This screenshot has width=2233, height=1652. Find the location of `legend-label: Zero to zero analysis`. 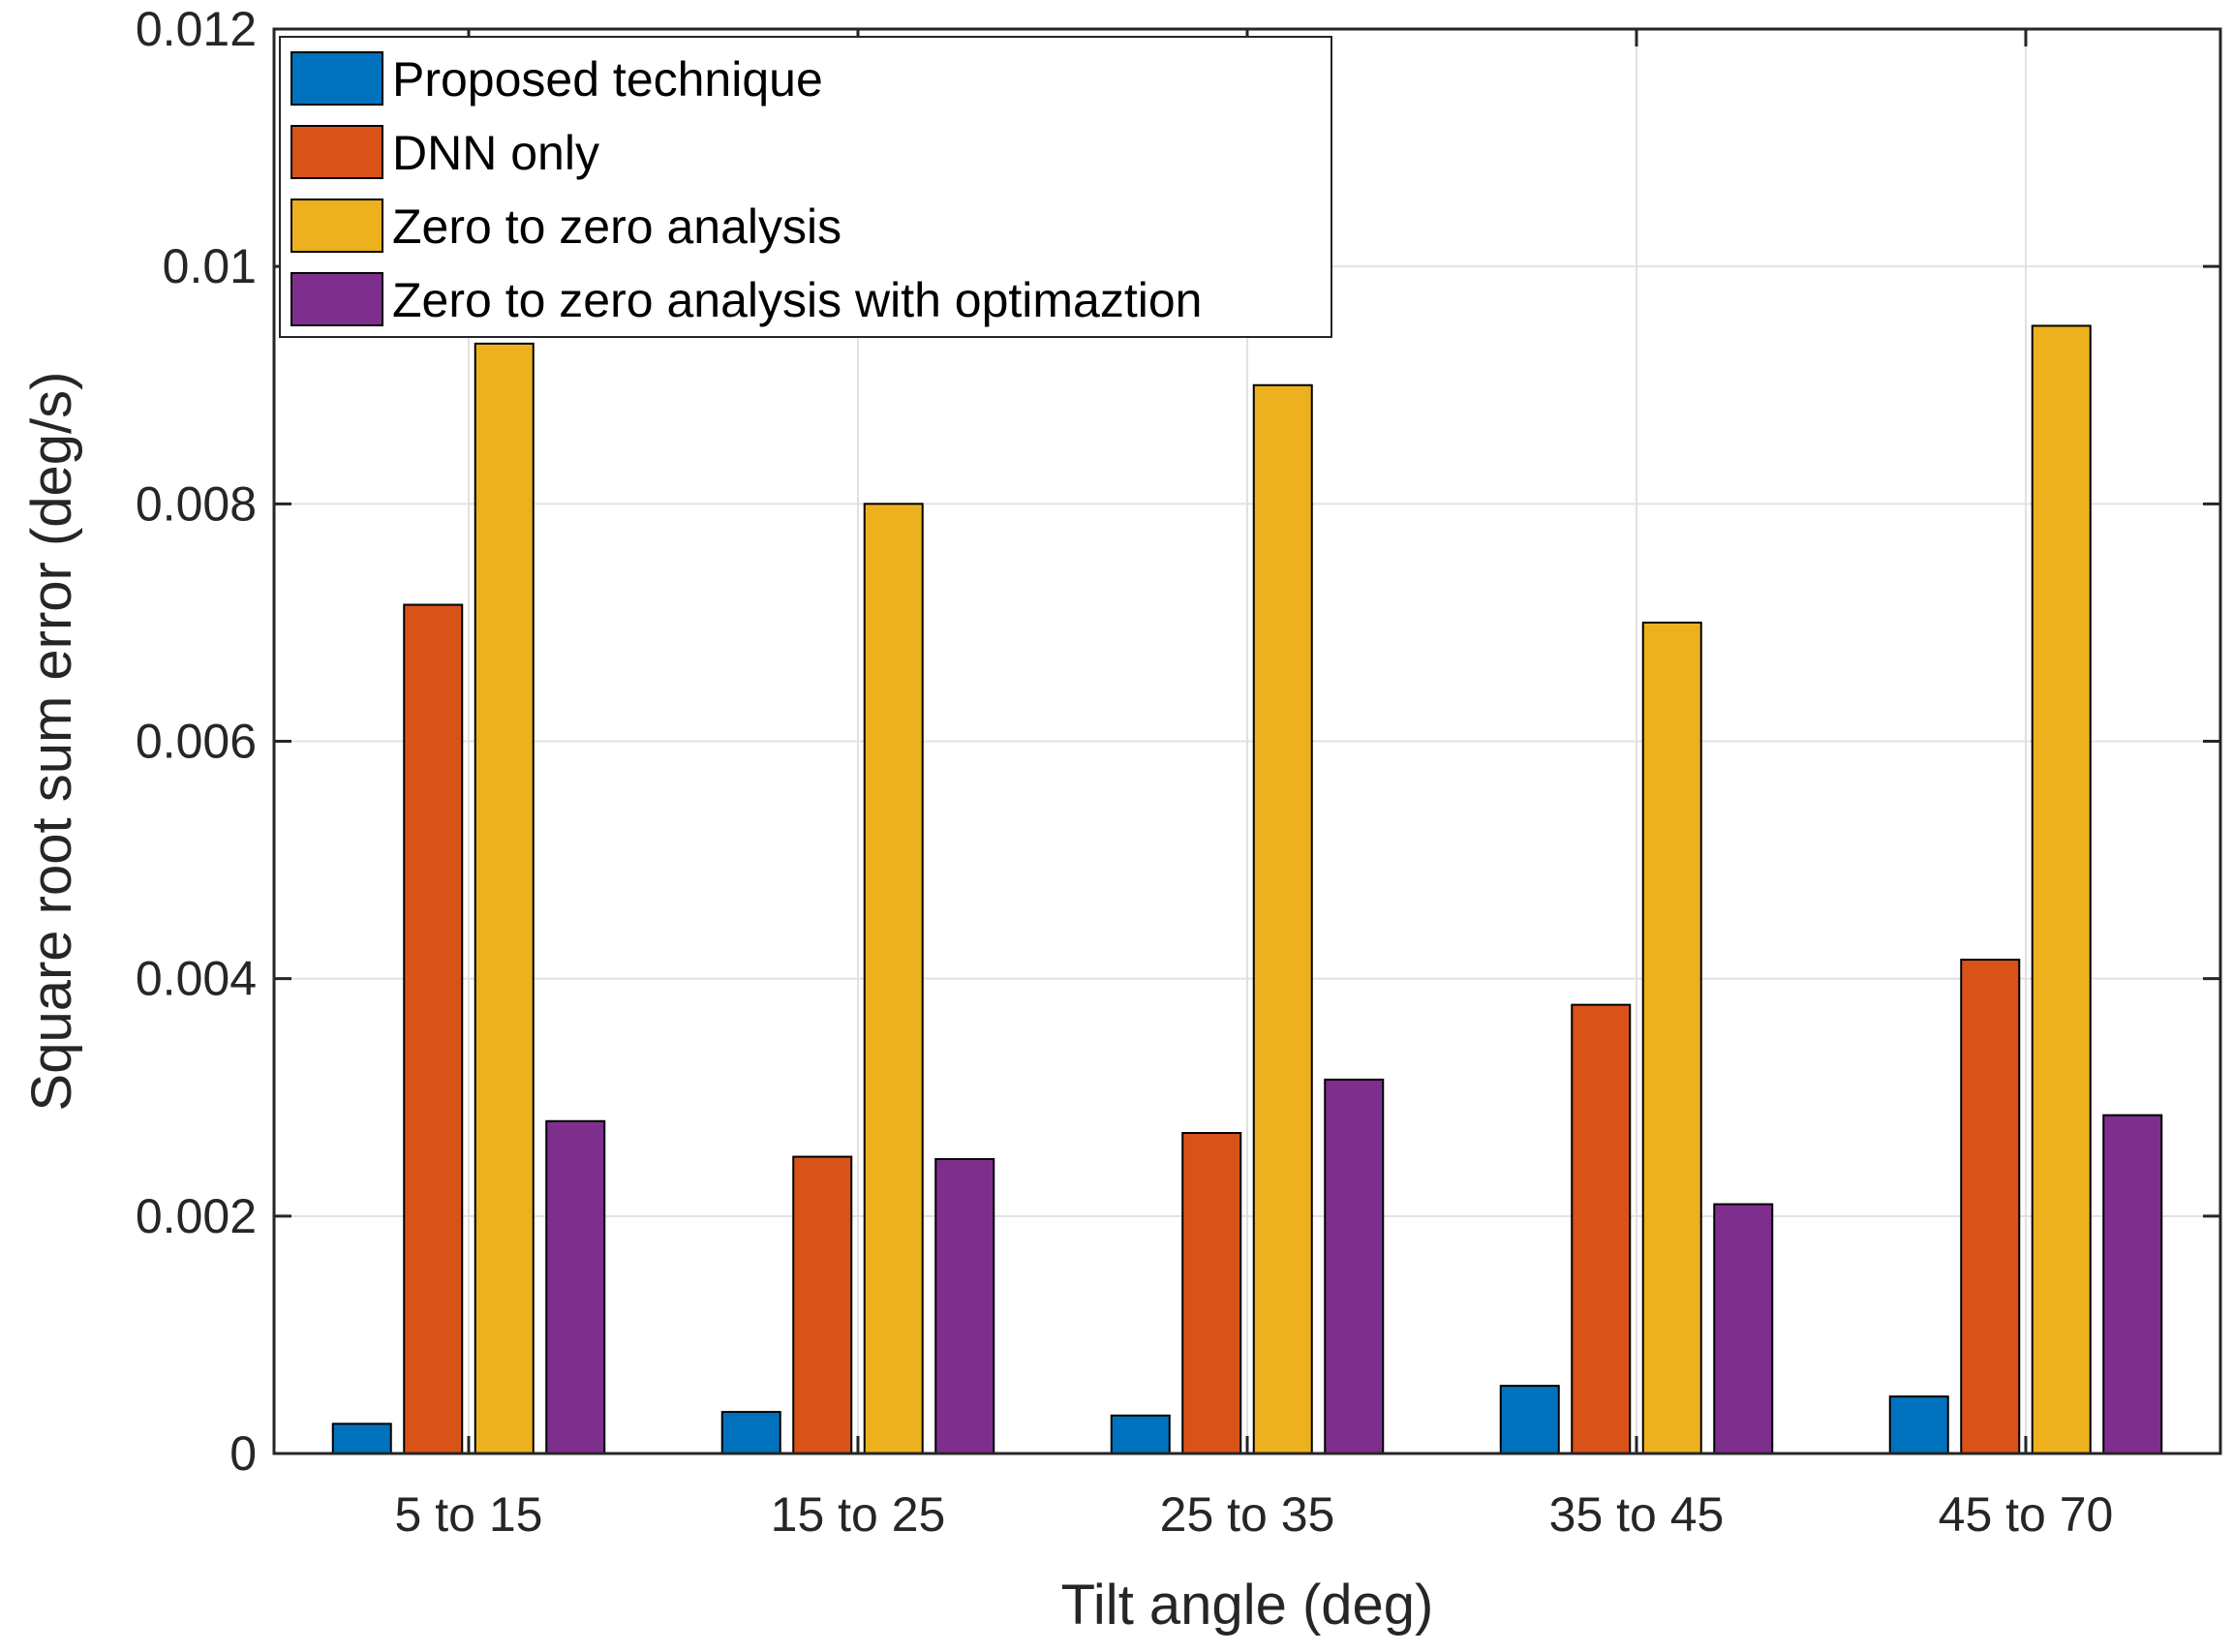

legend-label: Zero to zero analysis is located at coordinates (617, 226).